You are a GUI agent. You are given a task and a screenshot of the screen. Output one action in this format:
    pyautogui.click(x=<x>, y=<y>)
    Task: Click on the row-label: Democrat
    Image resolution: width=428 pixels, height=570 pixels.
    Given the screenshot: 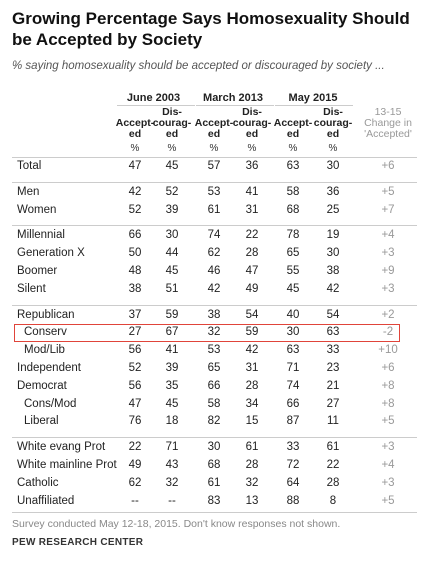 What is the action you would take?
    pyautogui.click(x=42, y=385)
    